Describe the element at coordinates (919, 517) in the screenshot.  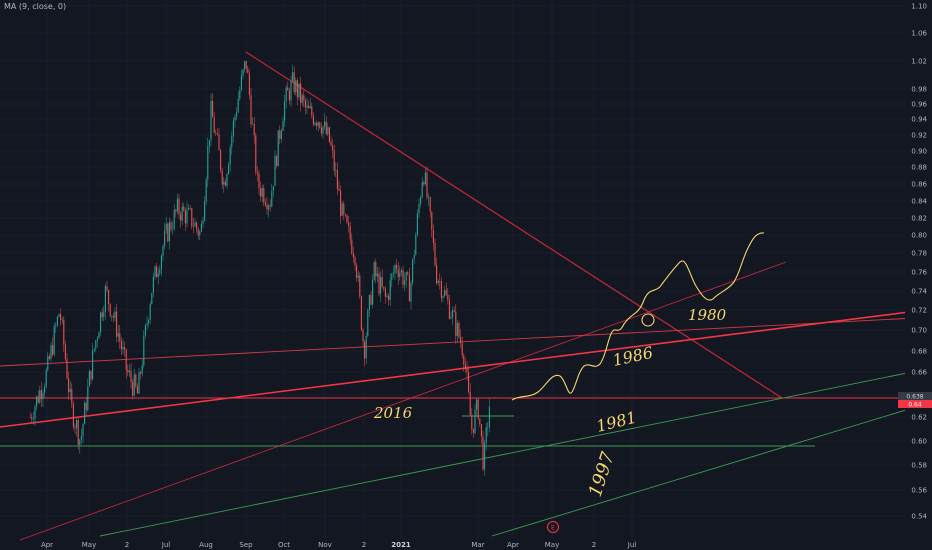
I see `y-tick-label: 0.54` at that location.